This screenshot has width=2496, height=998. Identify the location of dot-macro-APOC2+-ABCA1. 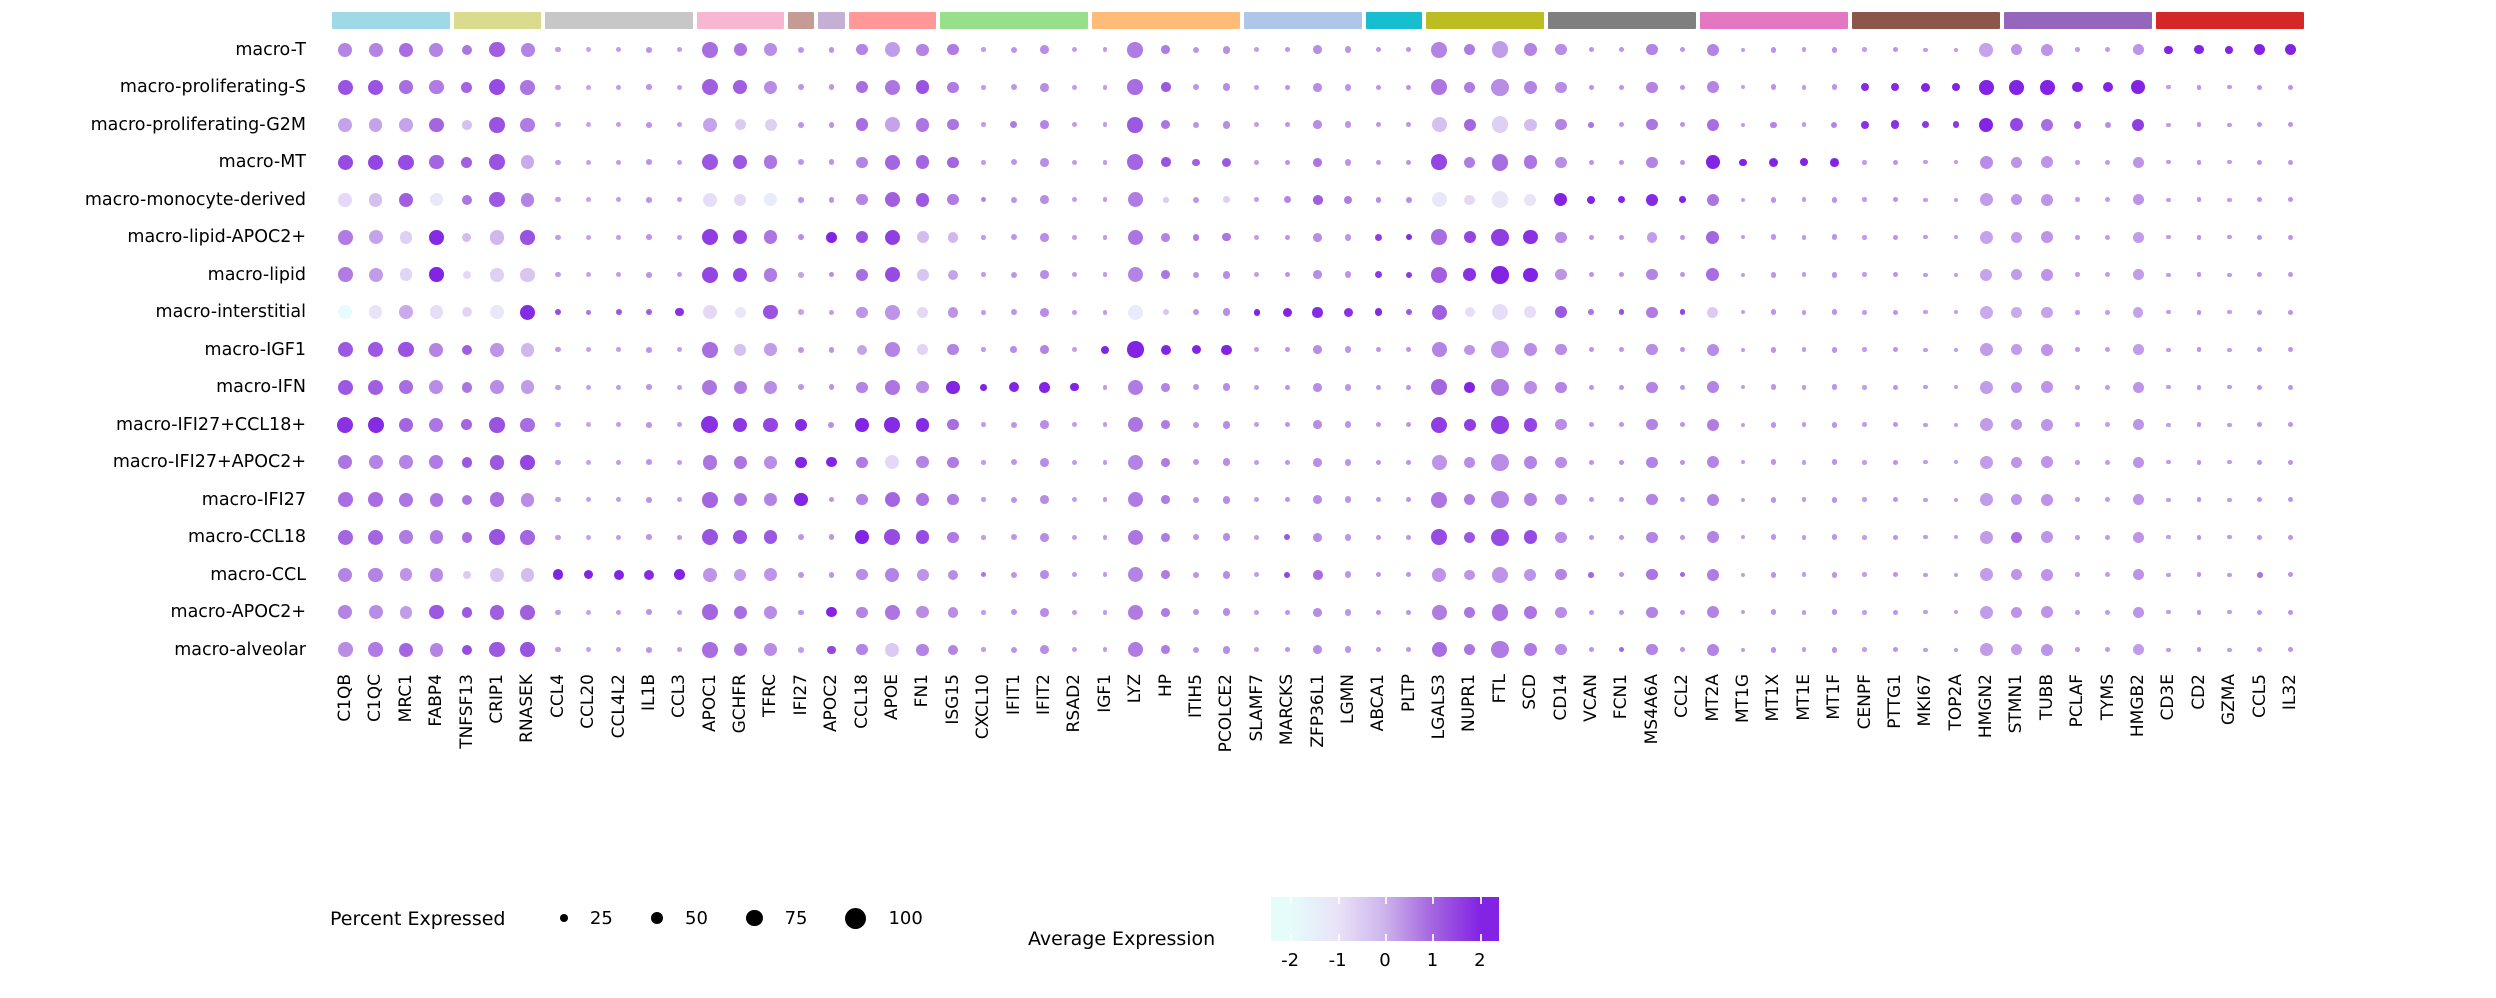
(1378, 613).